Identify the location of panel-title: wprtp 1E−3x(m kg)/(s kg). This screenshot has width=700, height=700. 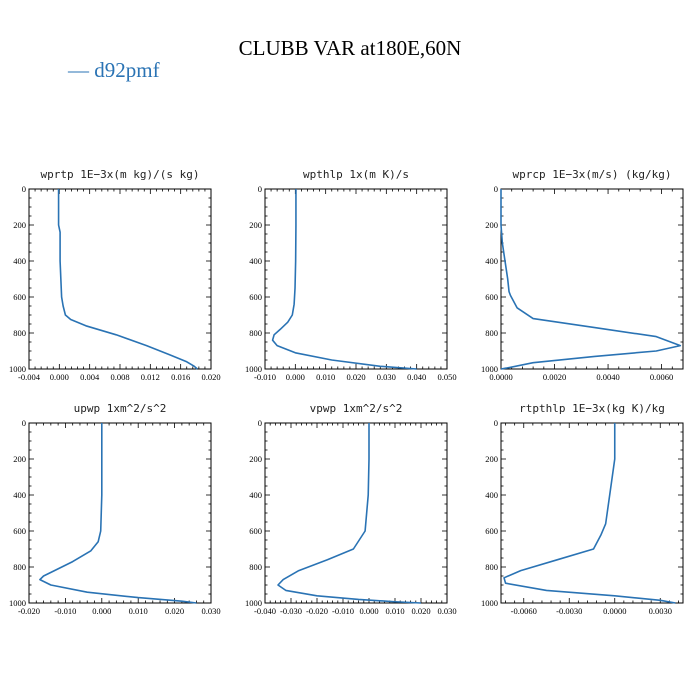
(120, 174).